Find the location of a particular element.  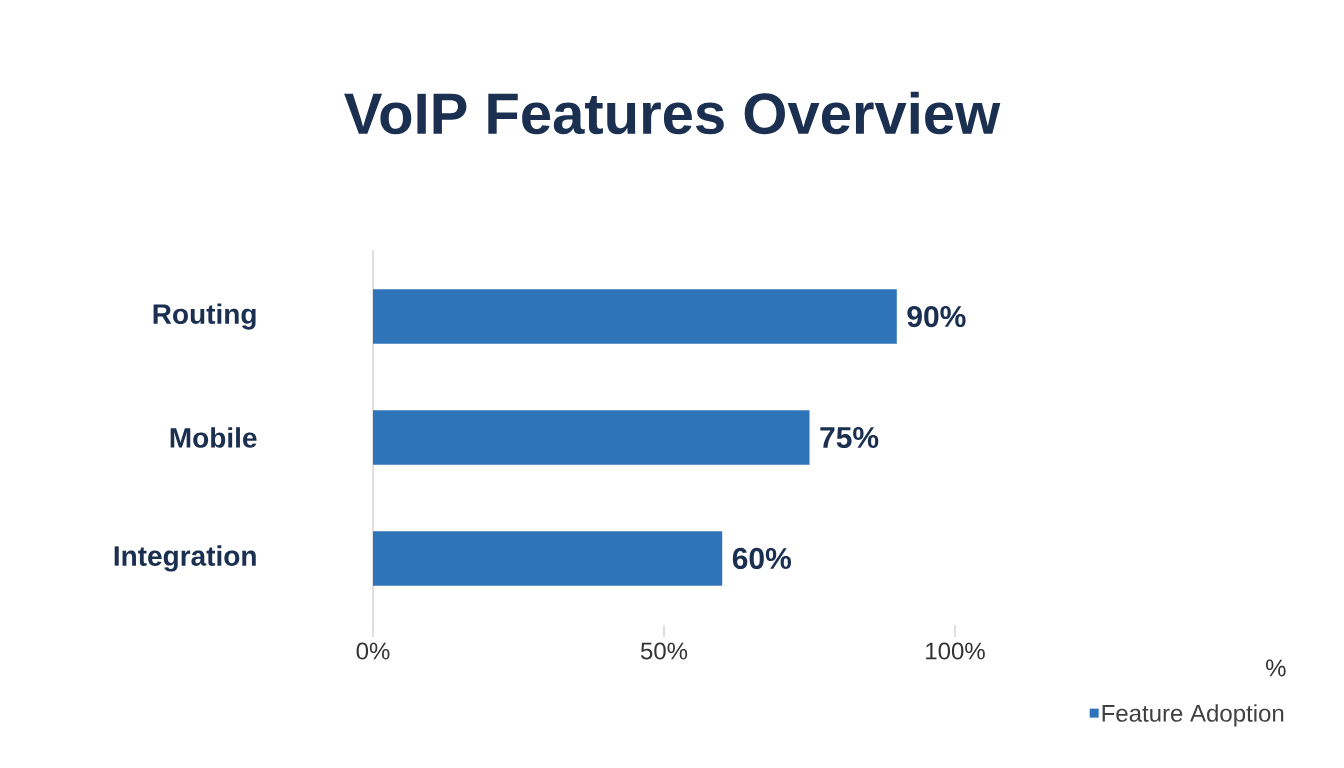

x-tick-label: 100% is located at coordinates (955, 651).